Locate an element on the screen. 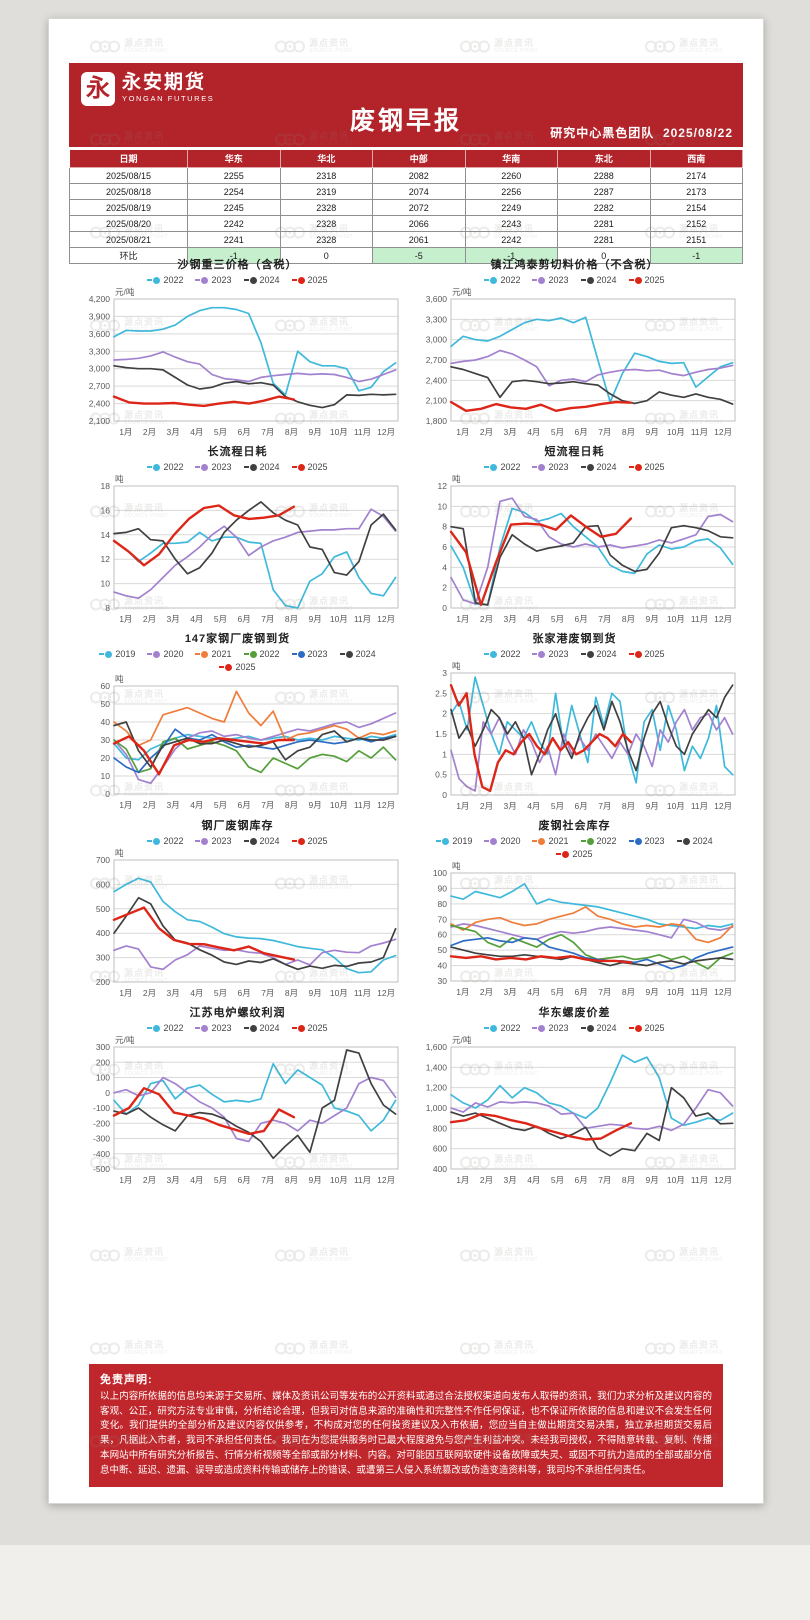  table-cell: 2288 is located at coordinates (604, 175).